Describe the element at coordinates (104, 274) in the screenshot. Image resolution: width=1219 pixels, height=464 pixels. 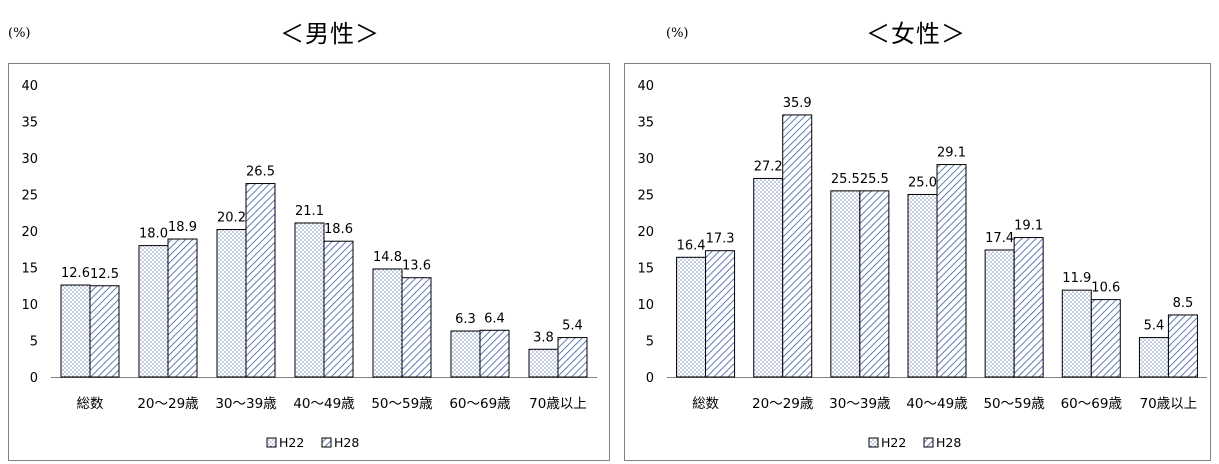
I see `data-label: 12.5` at that location.